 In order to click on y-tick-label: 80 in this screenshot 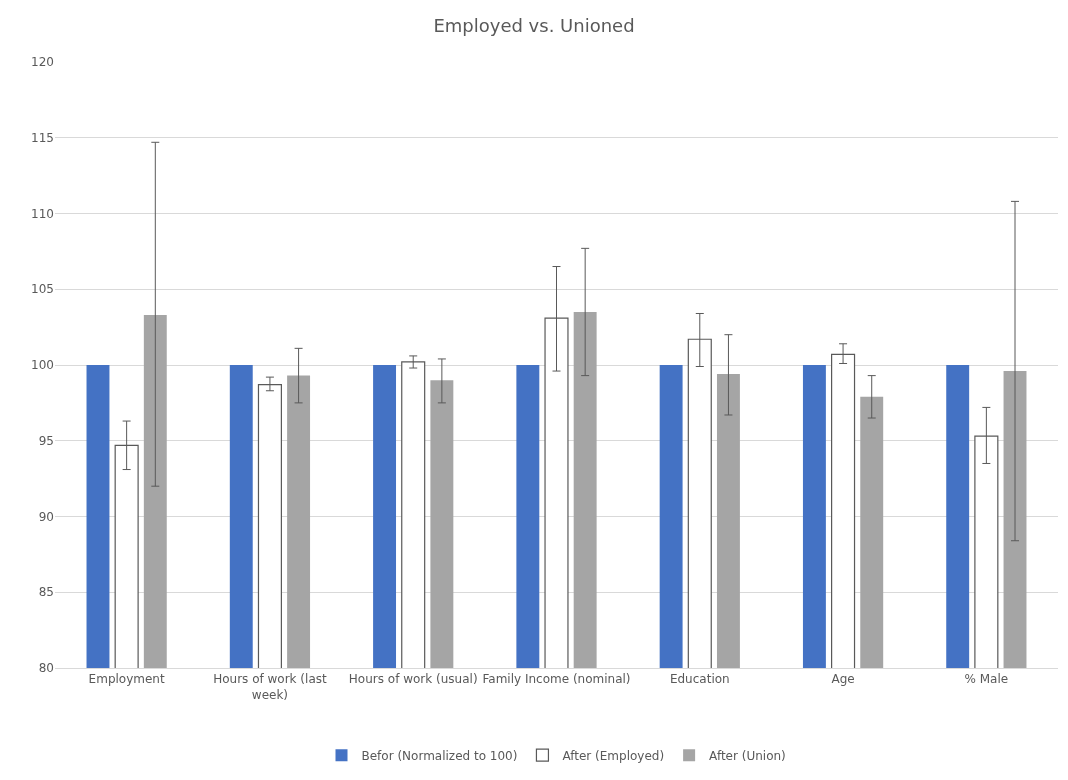, I will do `click(46, 668)`.